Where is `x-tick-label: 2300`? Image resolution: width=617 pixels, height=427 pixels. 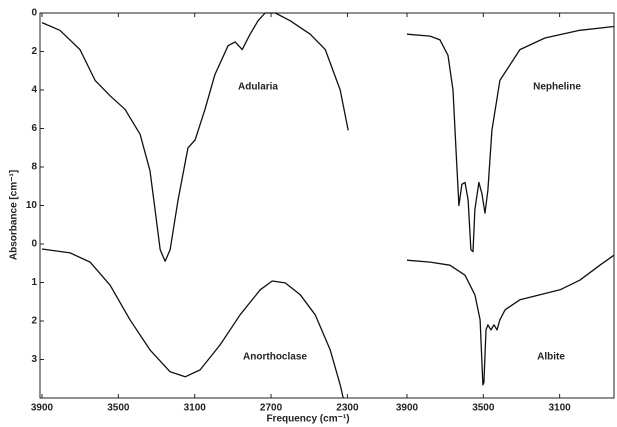
x-tick-label: 2300 is located at coordinates (347, 408).